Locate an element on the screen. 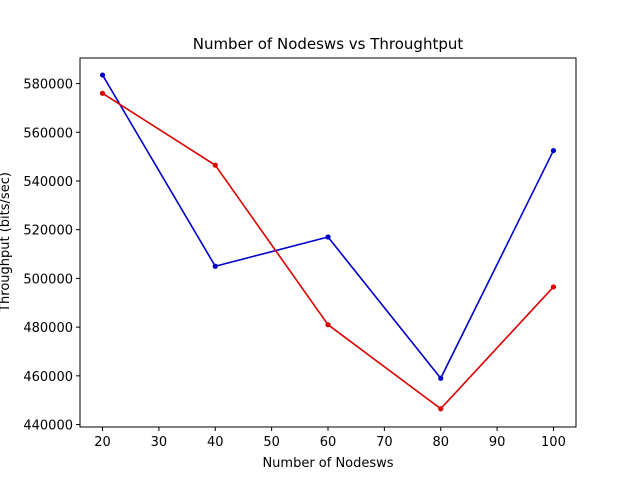 The height and width of the screenshot is (480, 640). y-tick-label: 480000 is located at coordinates (48, 328).